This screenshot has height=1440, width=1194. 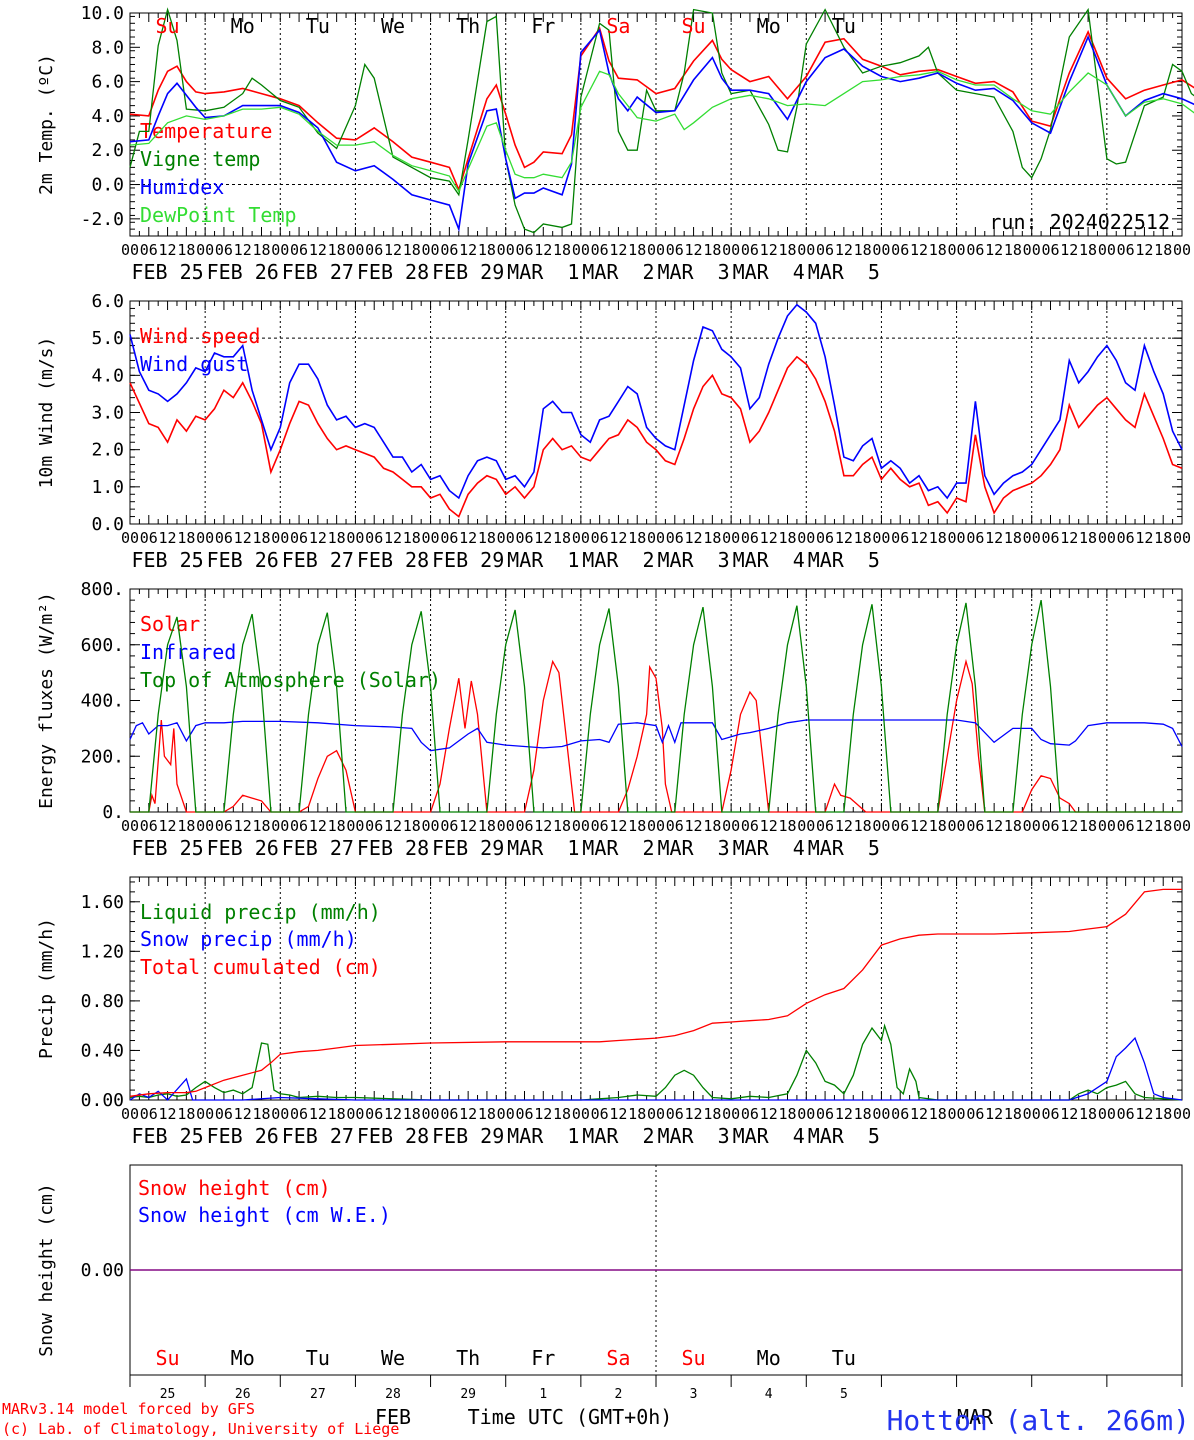 I want to click on series-line-vigne-temp, so click(x=661, y=120).